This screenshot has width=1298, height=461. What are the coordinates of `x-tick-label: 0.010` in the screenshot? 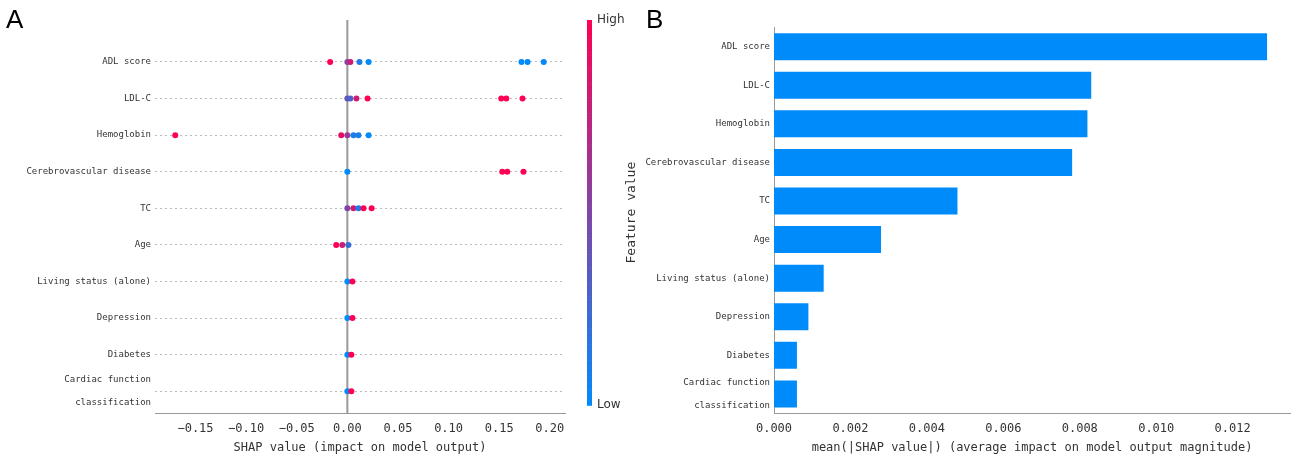 It's located at (1156, 427).